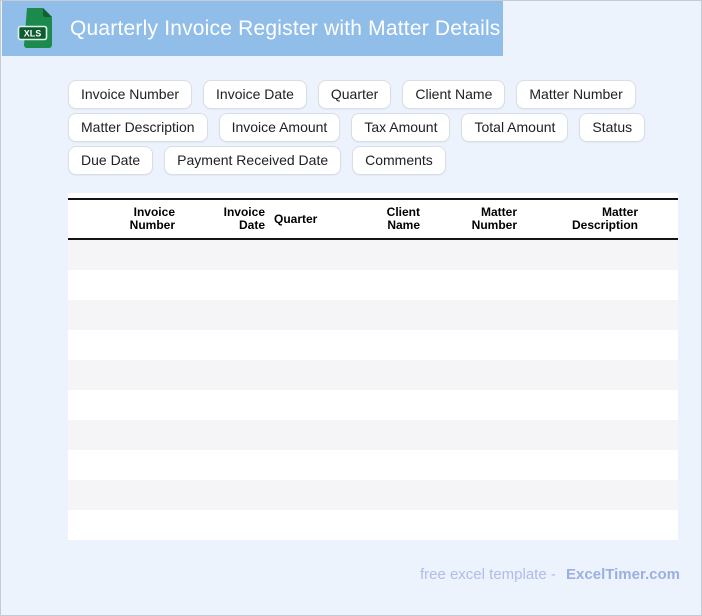  Describe the element at coordinates (296, 218) in the screenshot. I see `column-header-line: Quarter` at that location.